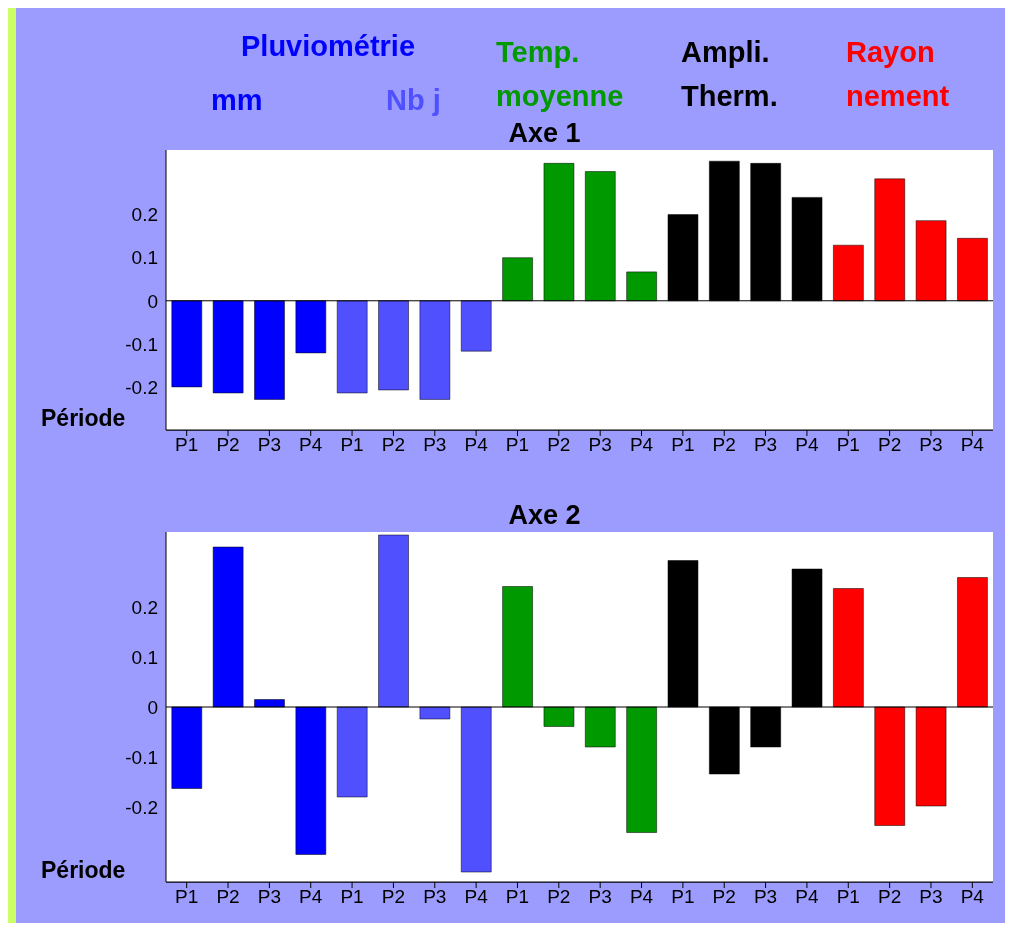  Describe the element at coordinates (560, 74) in the screenshot. I see `text: Temp. moyenne` at that location.